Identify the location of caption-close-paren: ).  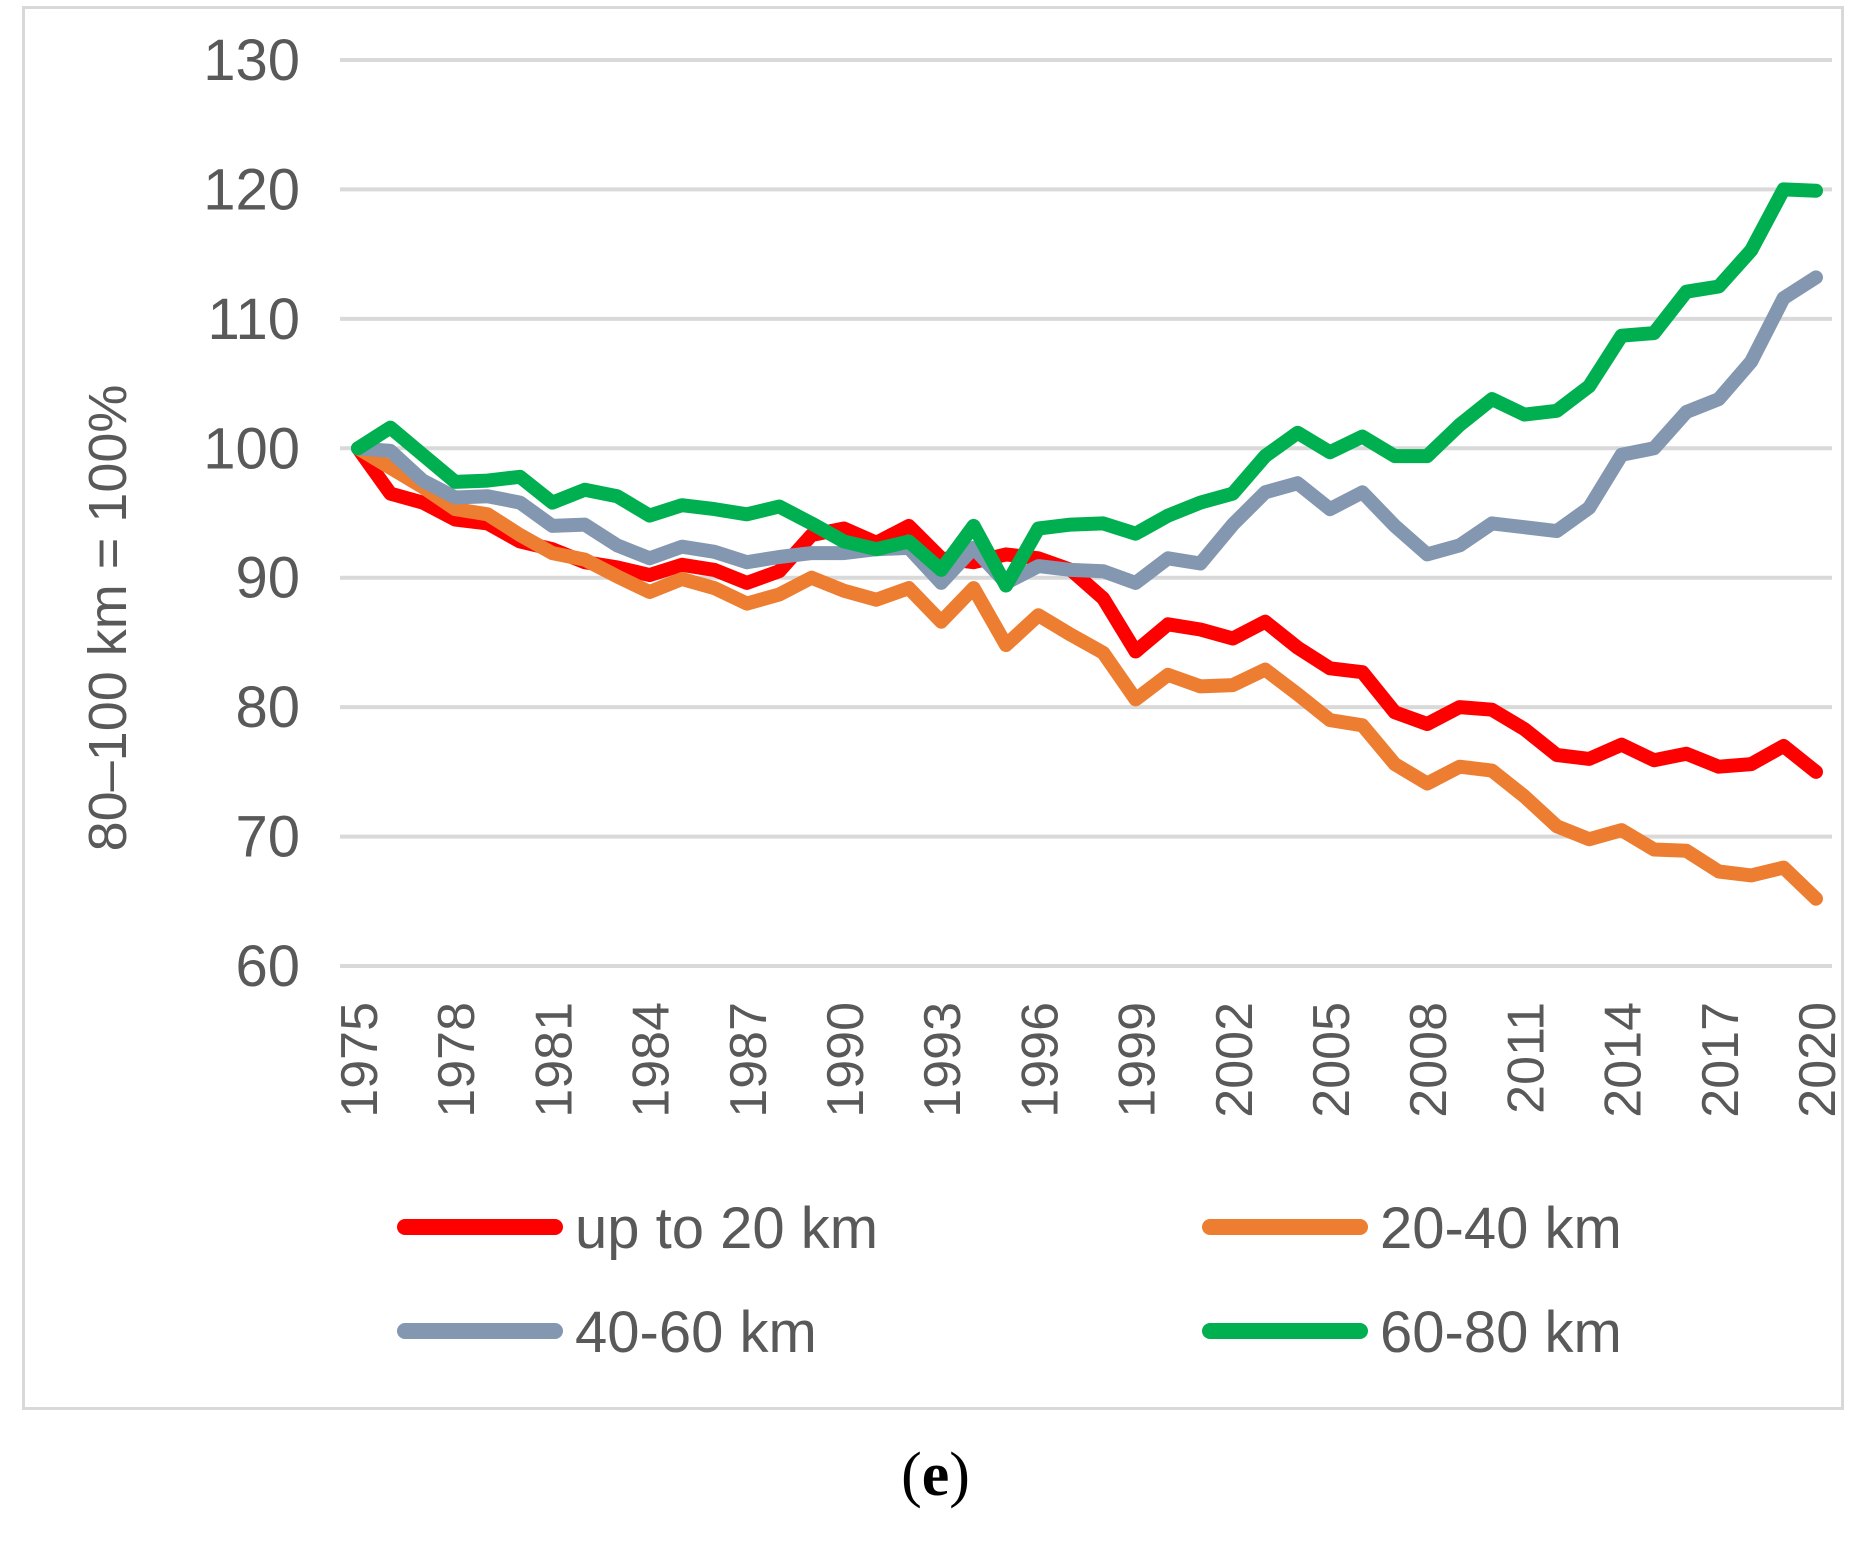
(959, 1475).